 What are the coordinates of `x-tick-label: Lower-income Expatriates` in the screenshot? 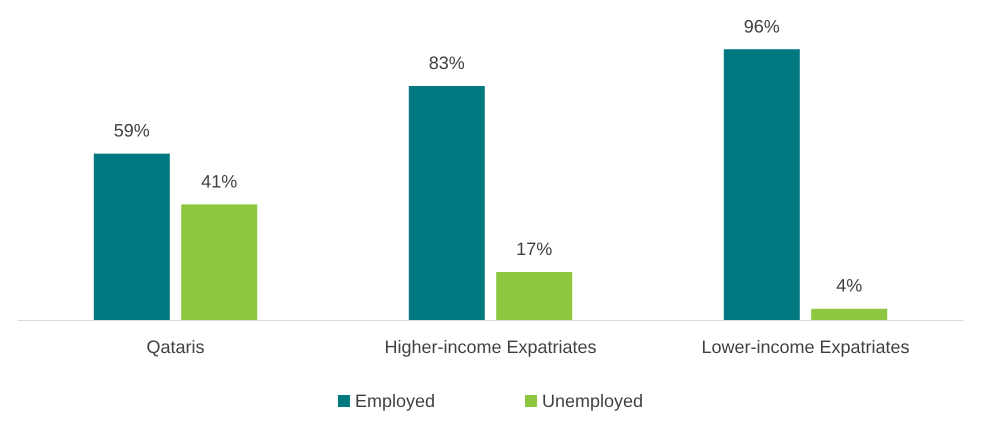 It's located at (805, 347).